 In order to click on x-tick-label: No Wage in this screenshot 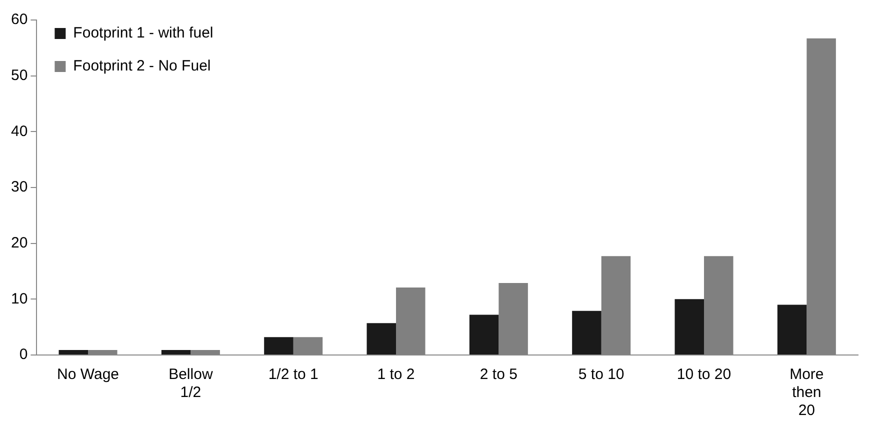, I will do `click(88, 375)`.